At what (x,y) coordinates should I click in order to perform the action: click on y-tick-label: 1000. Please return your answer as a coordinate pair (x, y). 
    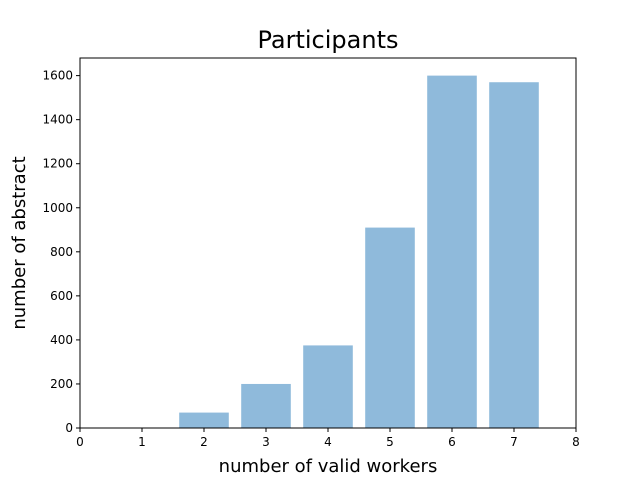
    Looking at the image, I should click on (57, 208).